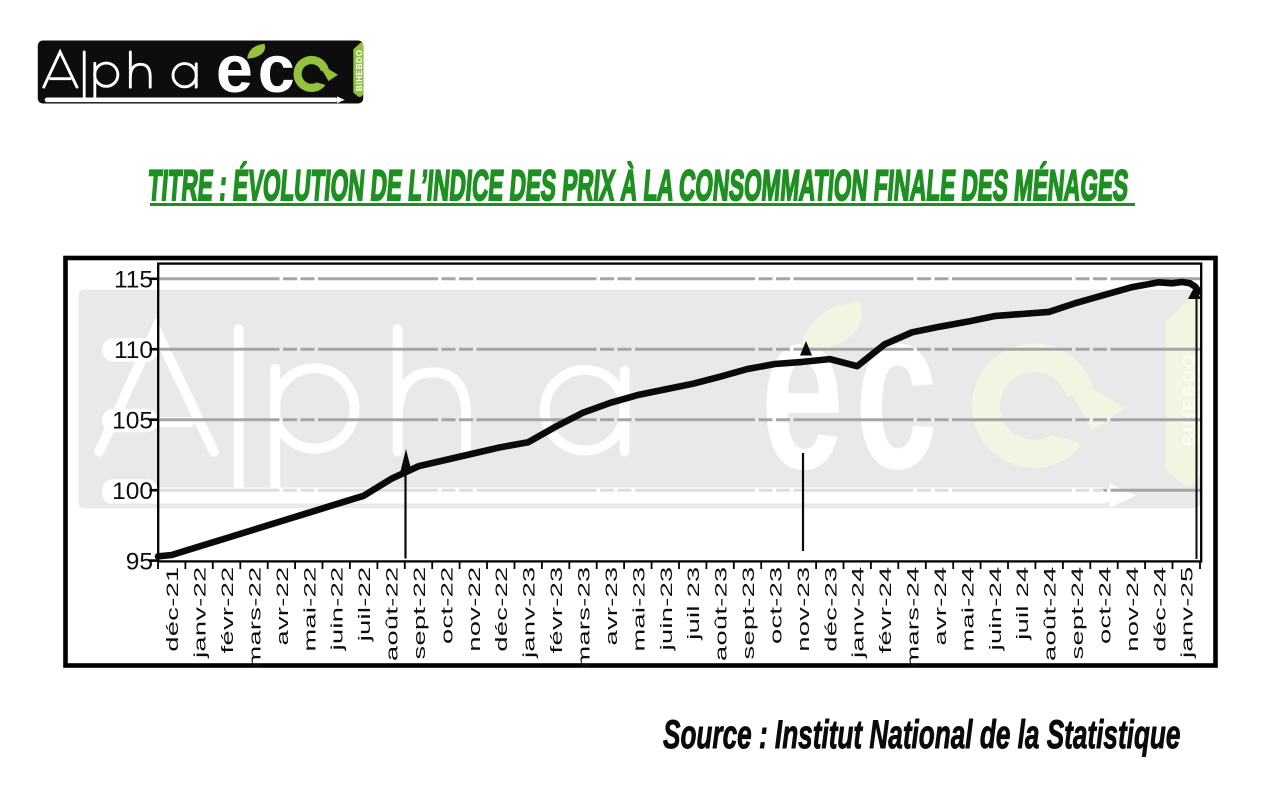 The width and height of the screenshot is (1280, 800). I want to click on svg-text: juil 23, so click(692, 604).